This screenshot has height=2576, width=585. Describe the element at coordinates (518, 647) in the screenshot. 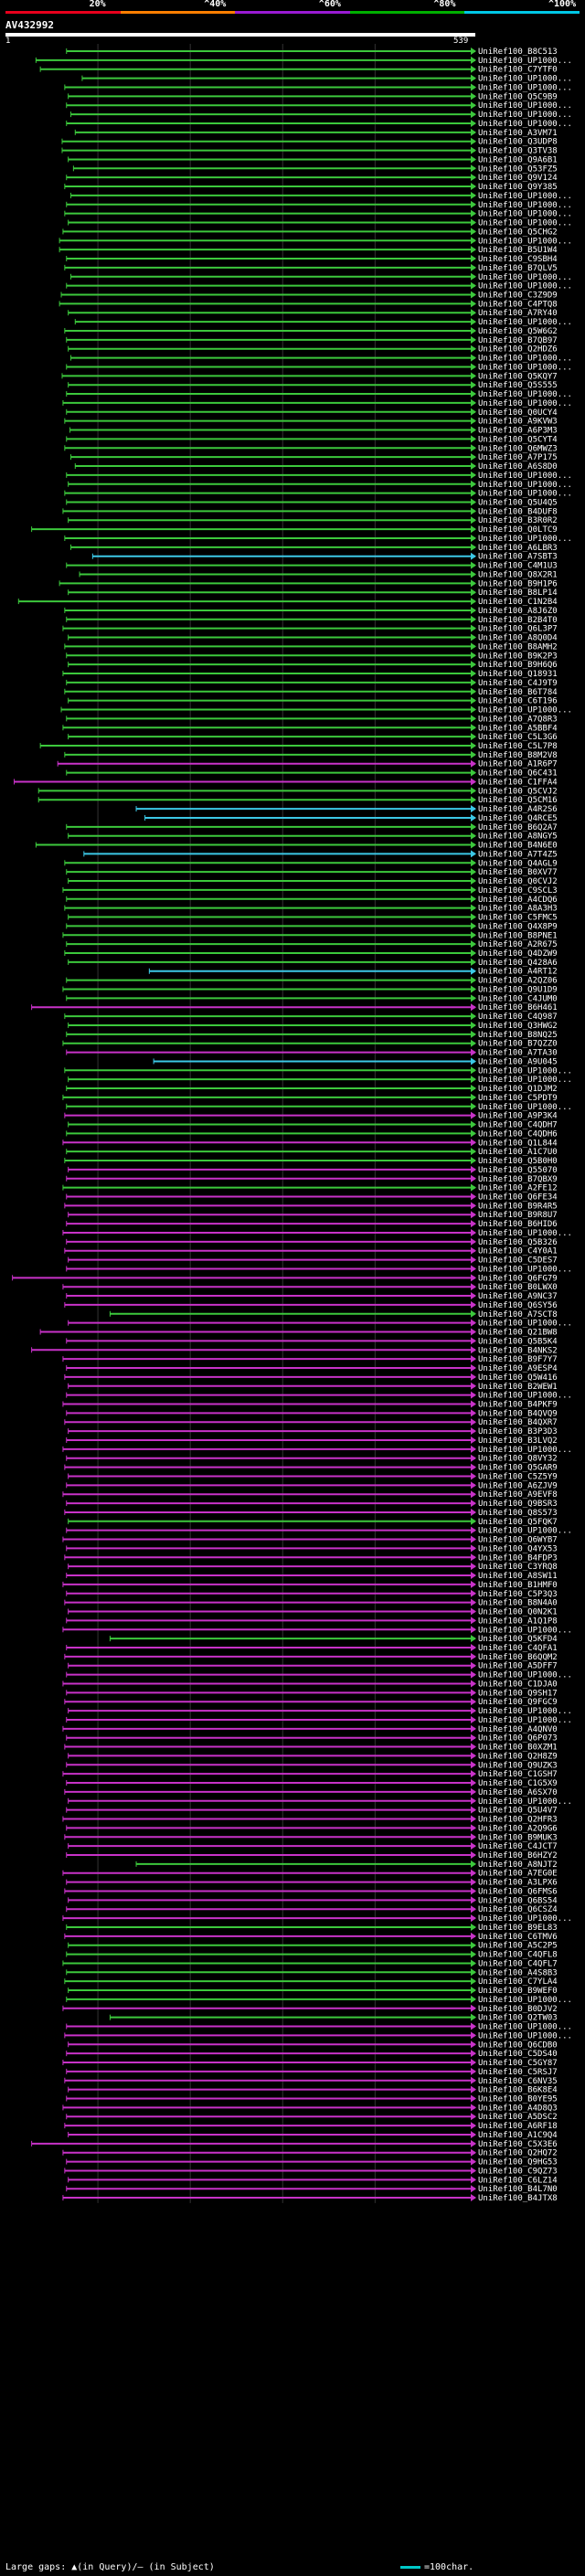

I see `hit-label: UniRef100_B8AMH2` at that location.